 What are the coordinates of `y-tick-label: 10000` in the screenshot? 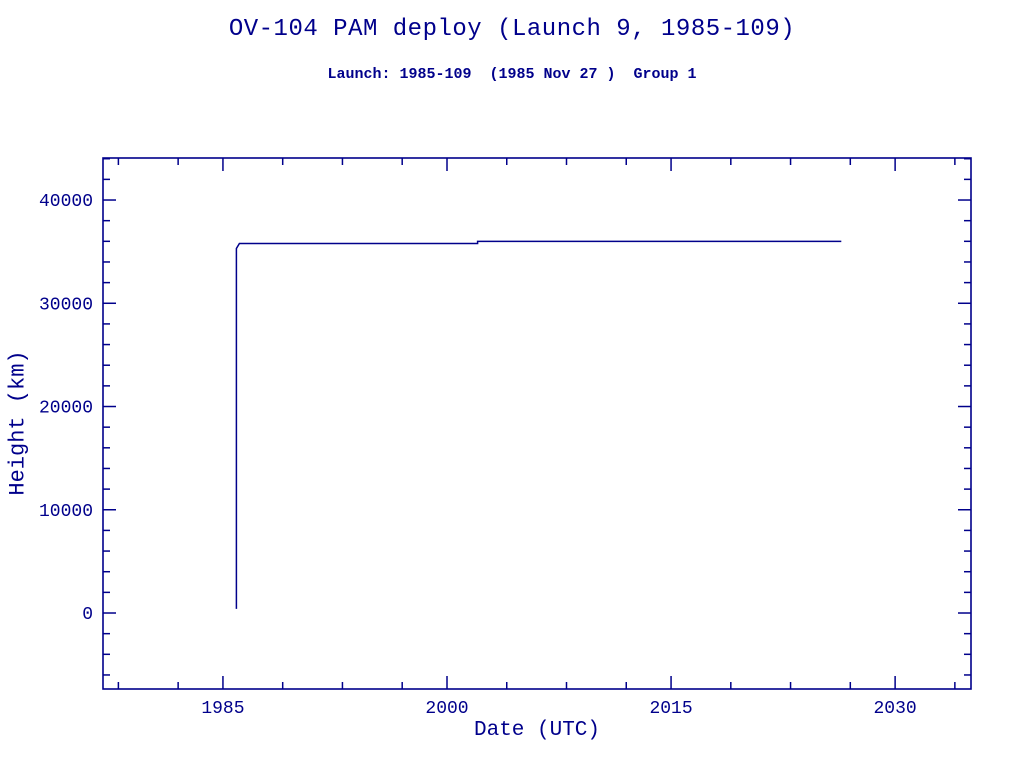 It's located at (66, 512).